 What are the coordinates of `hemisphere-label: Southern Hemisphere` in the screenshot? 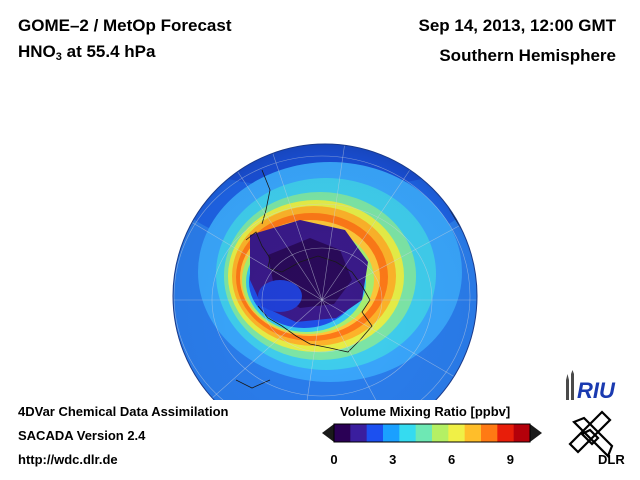 It's located at (527, 55).